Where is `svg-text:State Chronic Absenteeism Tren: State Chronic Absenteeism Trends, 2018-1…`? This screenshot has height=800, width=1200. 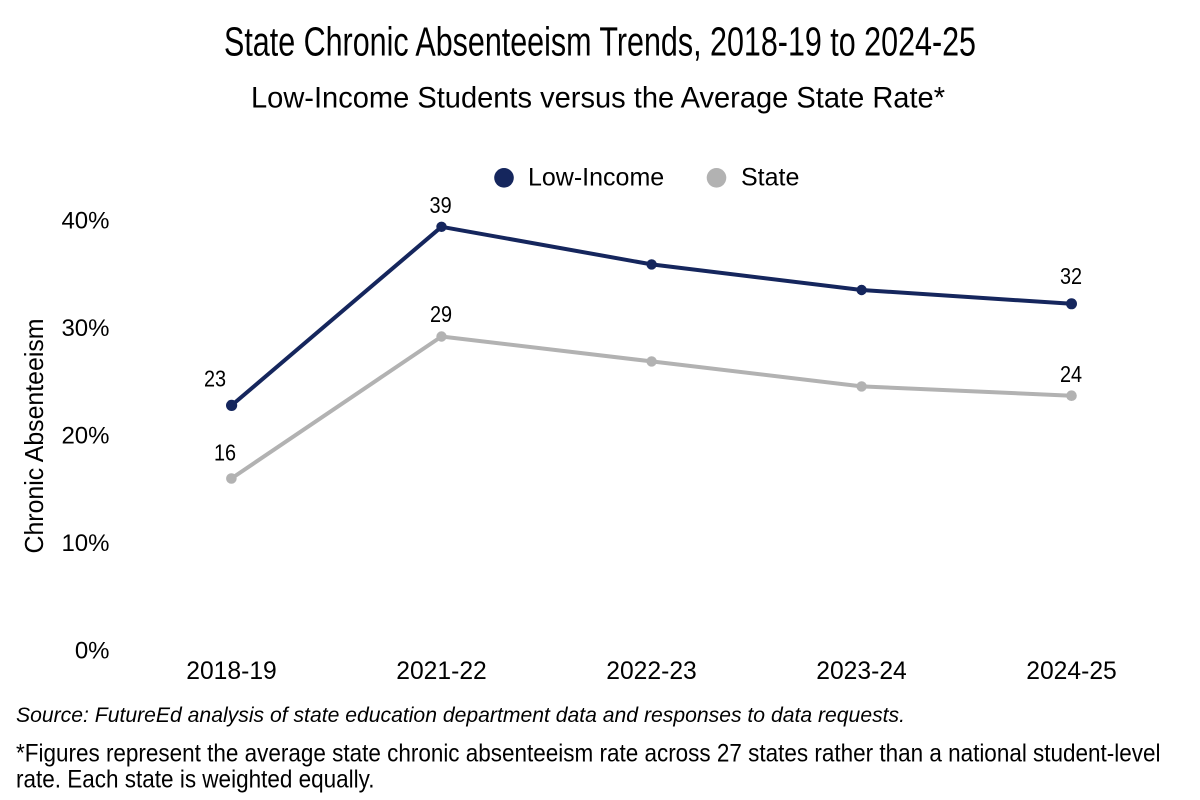
svg-text:State Chronic Absenteeism Tren: State Chronic Absenteeism Trends, 2018-1… is located at coordinates (600, 41).